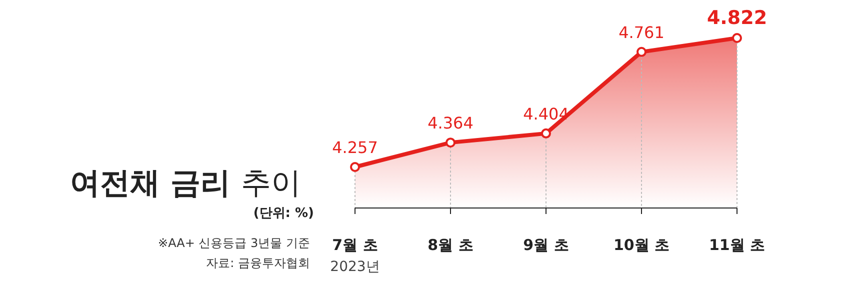 Image resolution: width=860 pixels, height=308 pixels. I want to click on x-tick-label: 8월 초, so click(451, 245).